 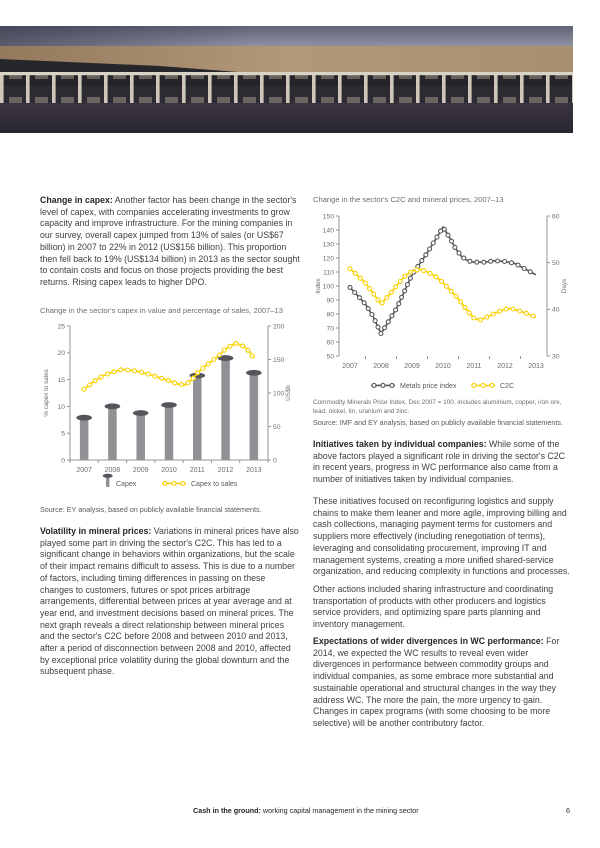 What do you see at coordinates (76, 200) in the screenshot?
I see `paragraph-lead: Change in capex:` at bounding box center [76, 200].